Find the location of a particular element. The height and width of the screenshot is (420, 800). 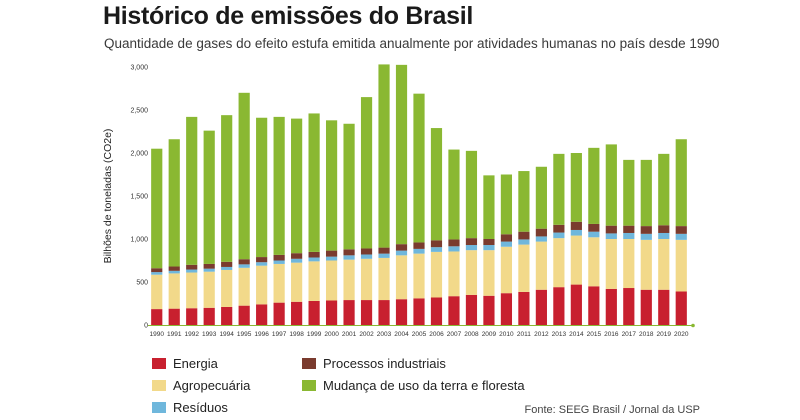

x-tick-label: 1999 is located at coordinates (314, 334).